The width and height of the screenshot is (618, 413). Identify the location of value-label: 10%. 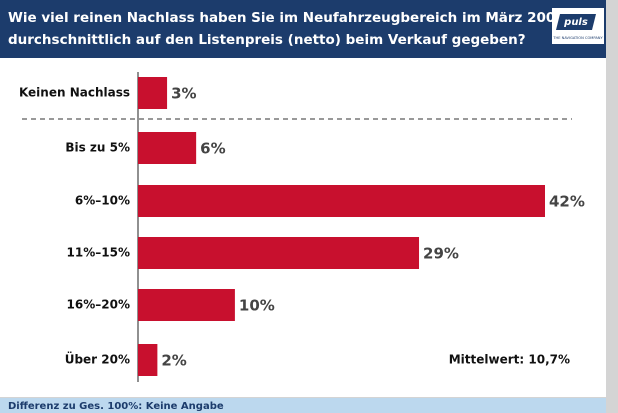
(257, 306).